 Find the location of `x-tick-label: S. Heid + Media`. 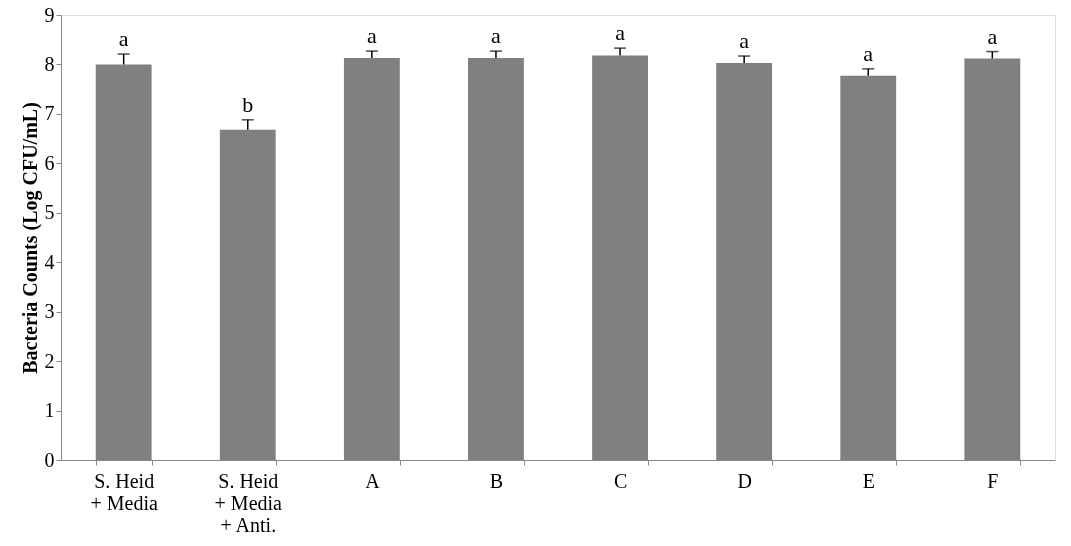

x-tick-label: S. Heid + Media is located at coordinates (124, 491).